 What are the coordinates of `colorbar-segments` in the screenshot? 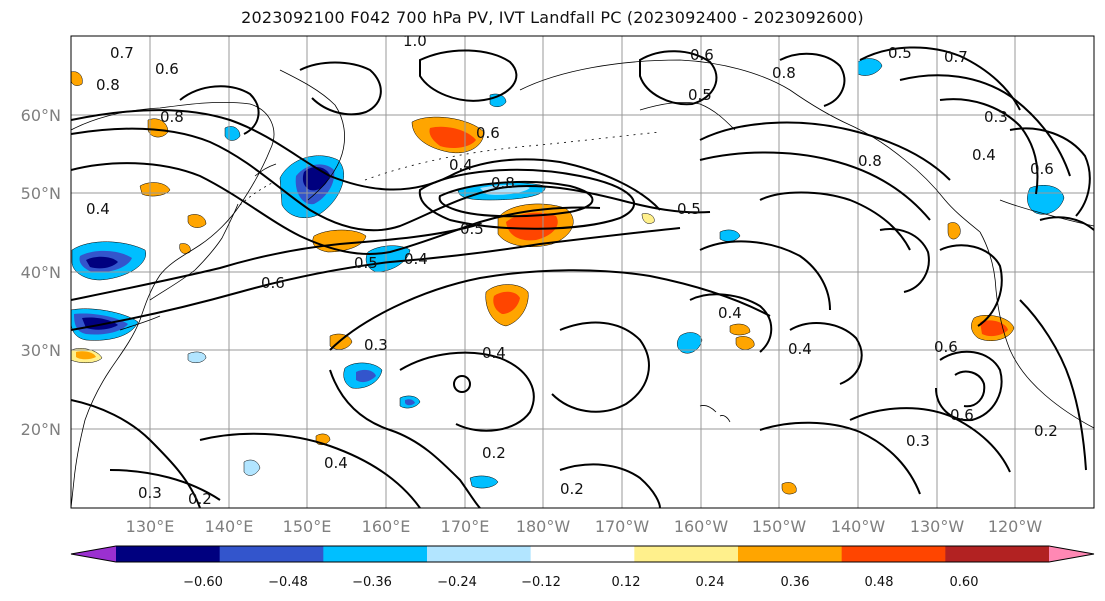 It's located at (583, 554).